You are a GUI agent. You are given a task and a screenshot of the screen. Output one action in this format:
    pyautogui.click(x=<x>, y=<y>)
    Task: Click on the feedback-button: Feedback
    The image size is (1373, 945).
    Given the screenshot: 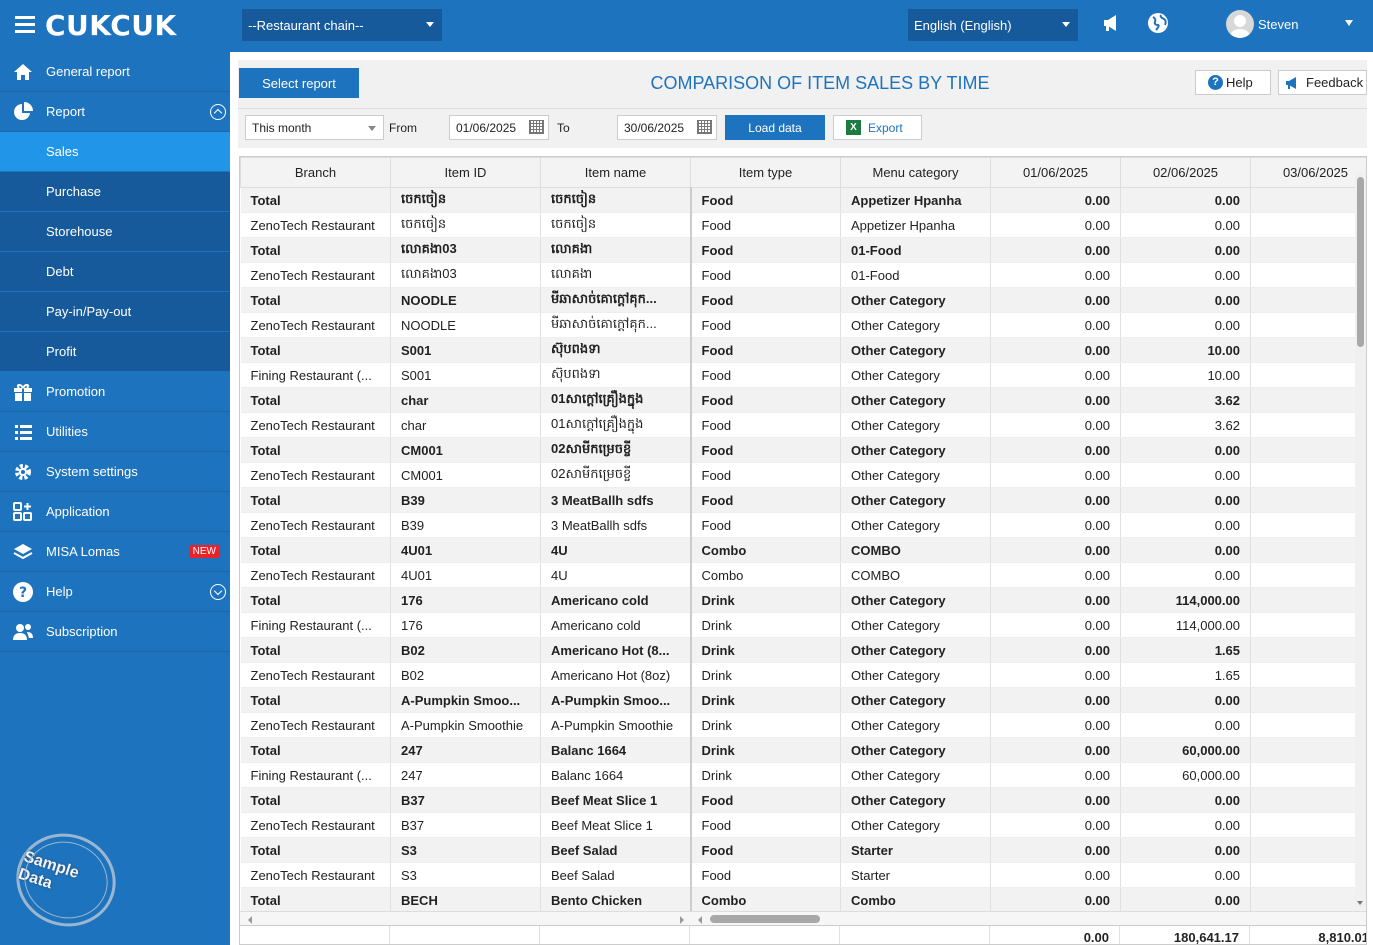 What is the action you would take?
    pyautogui.click(x=1322, y=82)
    